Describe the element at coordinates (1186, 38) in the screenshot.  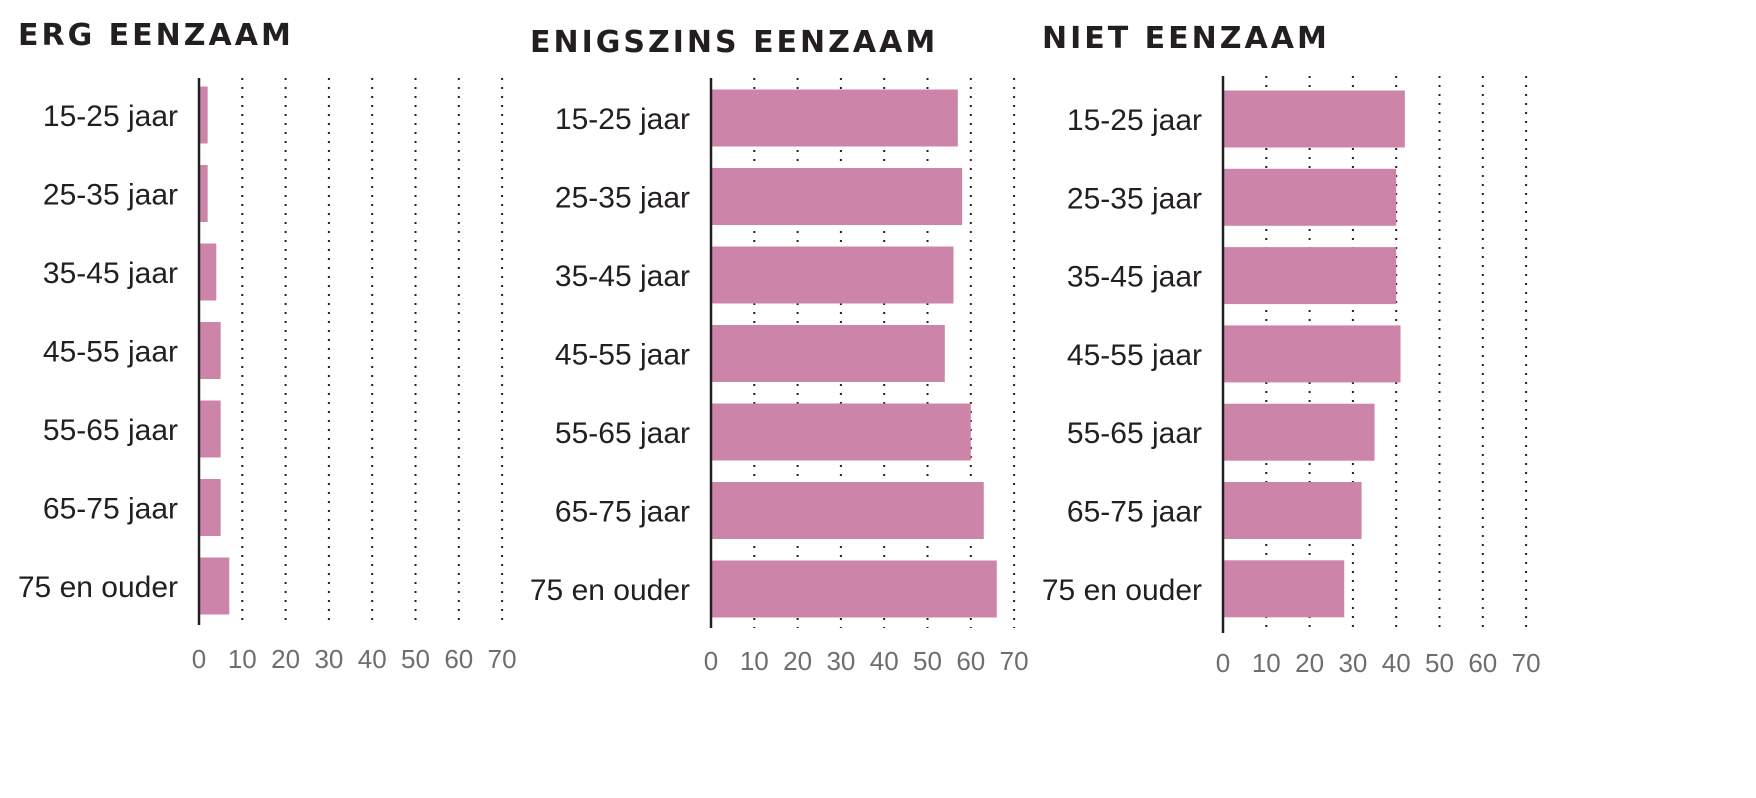
I see `chart-title: NIET EENZAAM` at that location.